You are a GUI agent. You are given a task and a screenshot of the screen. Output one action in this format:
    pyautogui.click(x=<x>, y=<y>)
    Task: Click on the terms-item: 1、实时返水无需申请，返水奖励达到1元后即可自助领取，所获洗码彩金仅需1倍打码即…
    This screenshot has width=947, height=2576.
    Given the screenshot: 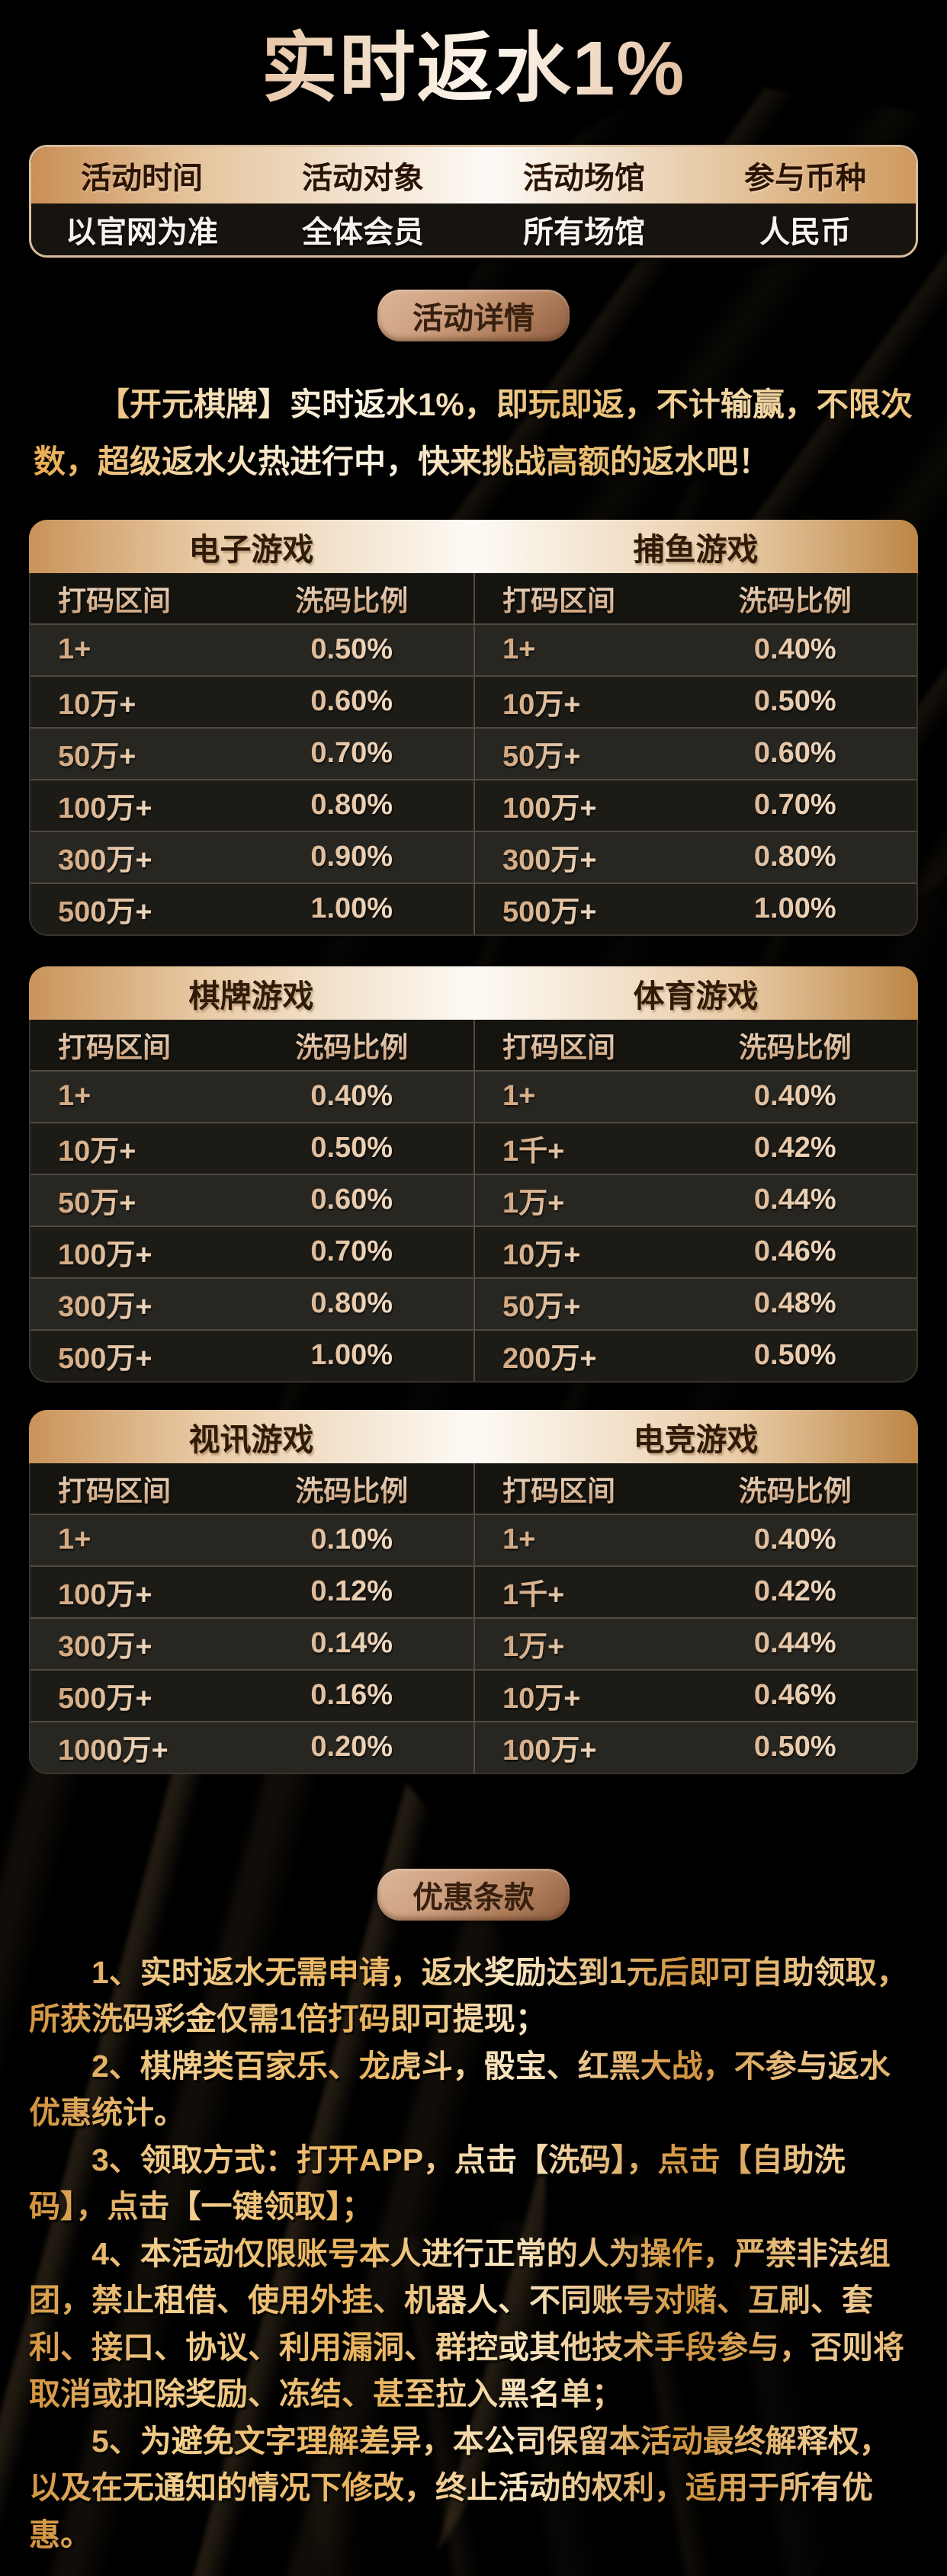 What is the action you would take?
    pyautogui.click(x=474, y=1996)
    